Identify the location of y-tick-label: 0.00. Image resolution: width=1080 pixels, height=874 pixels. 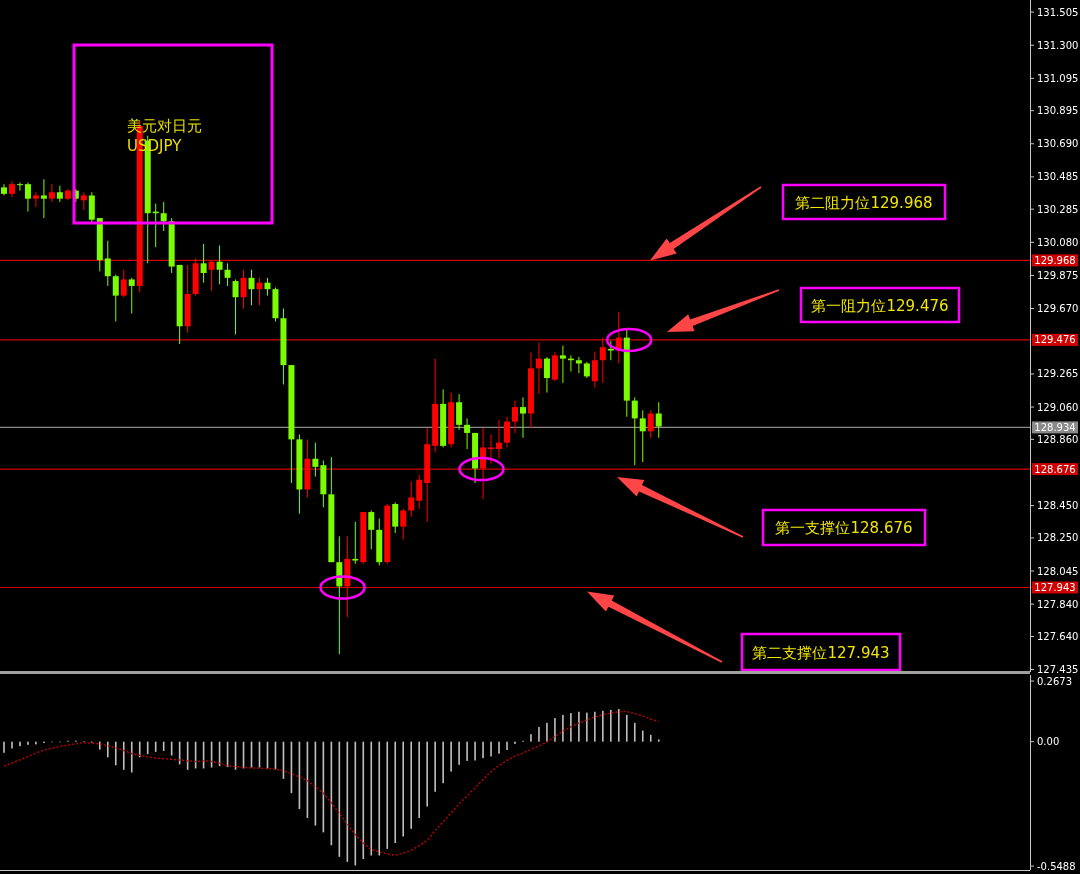
(1048, 742).